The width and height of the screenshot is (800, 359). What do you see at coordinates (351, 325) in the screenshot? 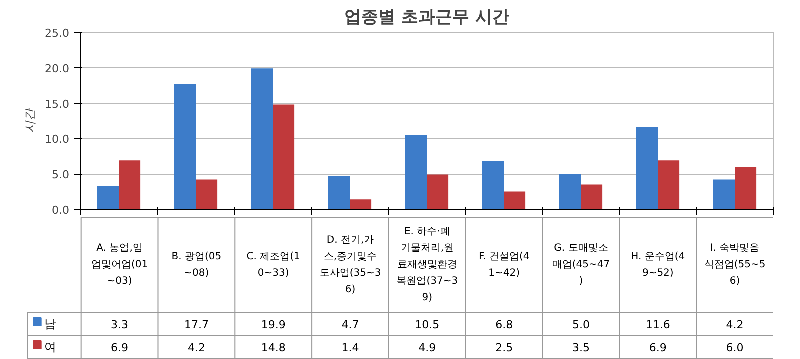
I see `data-label: 4.7` at bounding box center [351, 325].